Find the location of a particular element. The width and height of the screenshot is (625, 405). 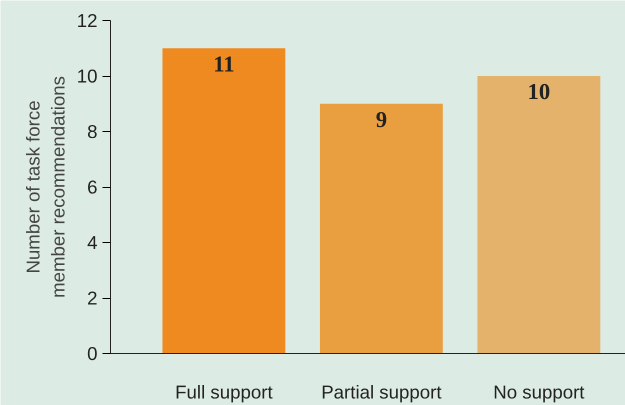

data-label: 11 is located at coordinates (224, 63).